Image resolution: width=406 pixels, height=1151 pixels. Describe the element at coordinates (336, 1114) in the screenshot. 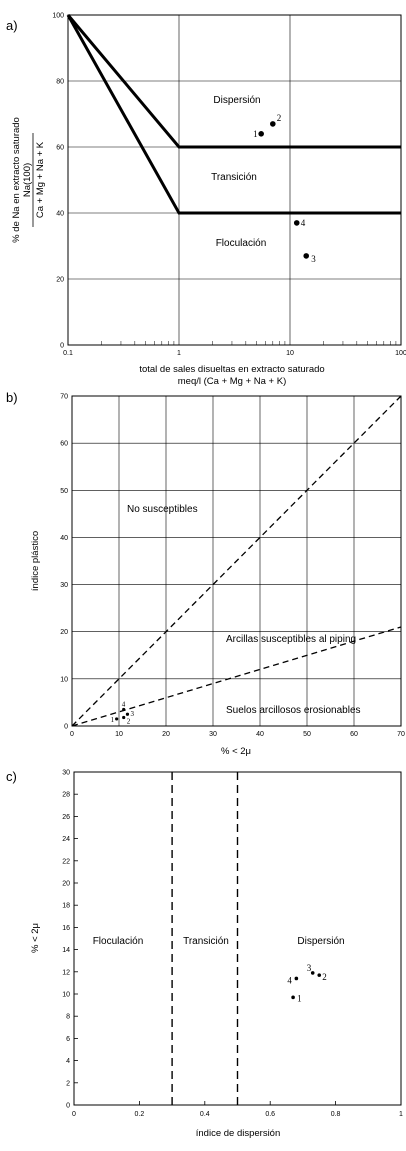

I see `x-tick-label: 0.8` at that location.